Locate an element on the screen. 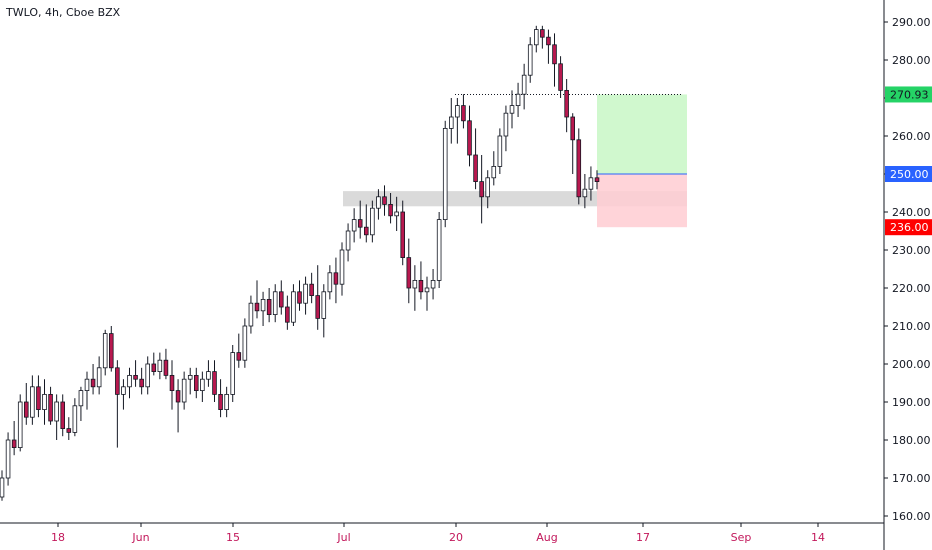 Image resolution: width=932 pixels, height=550 pixels. time-tick-label: Jun is located at coordinates (140, 537).